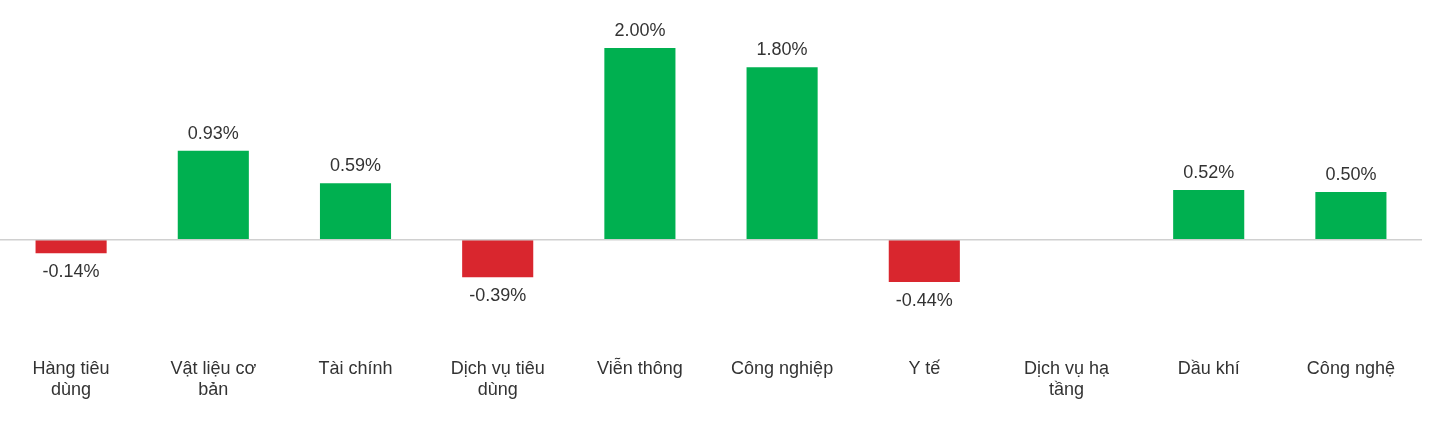 Image resolution: width=1430 pixels, height=423 pixels. What do you see at coordinates (782, 49) in the screenshot?
I see `data-label: 1.80%` at bounding box center [782, 49].